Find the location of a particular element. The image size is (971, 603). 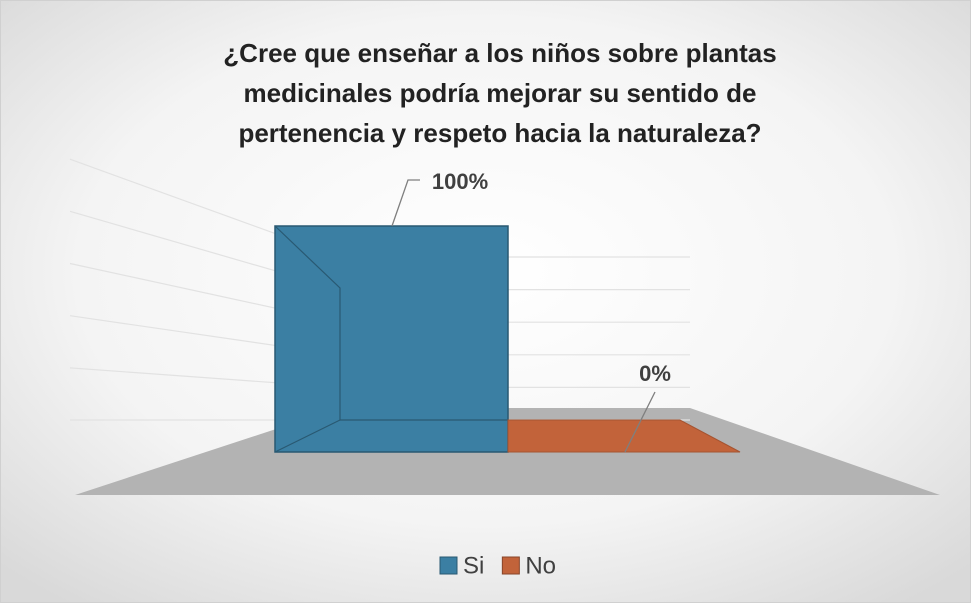

legend-label: No is located at coordinates (540, 565).